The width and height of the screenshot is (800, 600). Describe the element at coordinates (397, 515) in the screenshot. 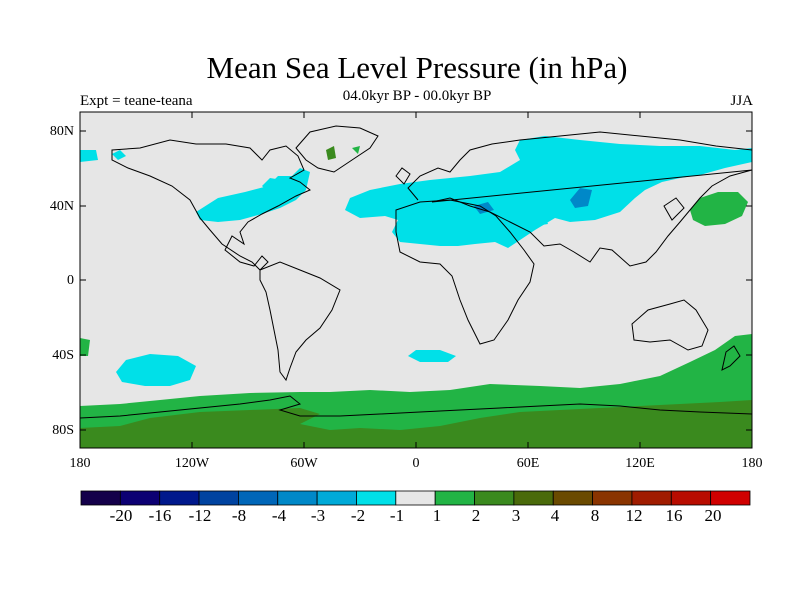

I see `colorbar-label: -1` at that location.